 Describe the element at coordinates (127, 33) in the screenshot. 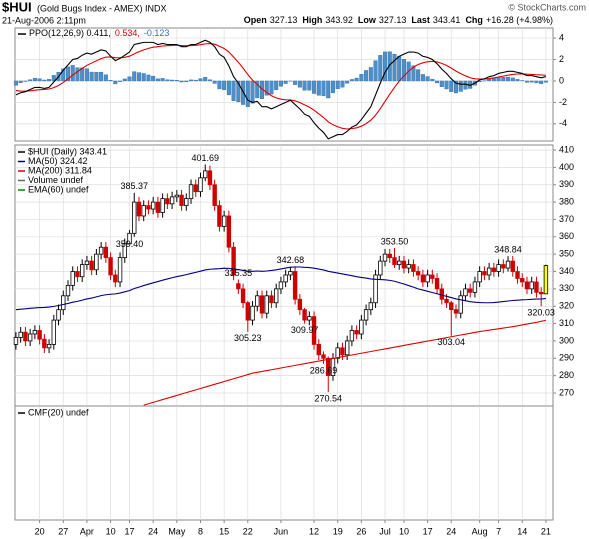

I see `legend-entry: 0.534,` at that location.